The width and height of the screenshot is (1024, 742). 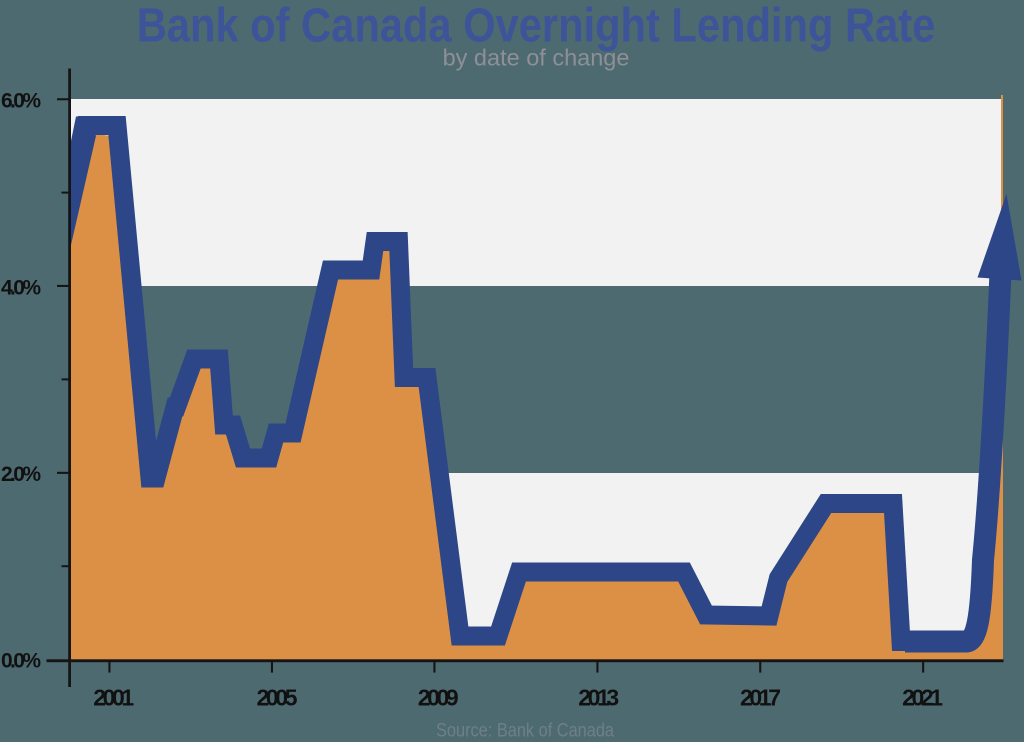 I want to click on svg-text: by date of change, so click(x=536, y=58).